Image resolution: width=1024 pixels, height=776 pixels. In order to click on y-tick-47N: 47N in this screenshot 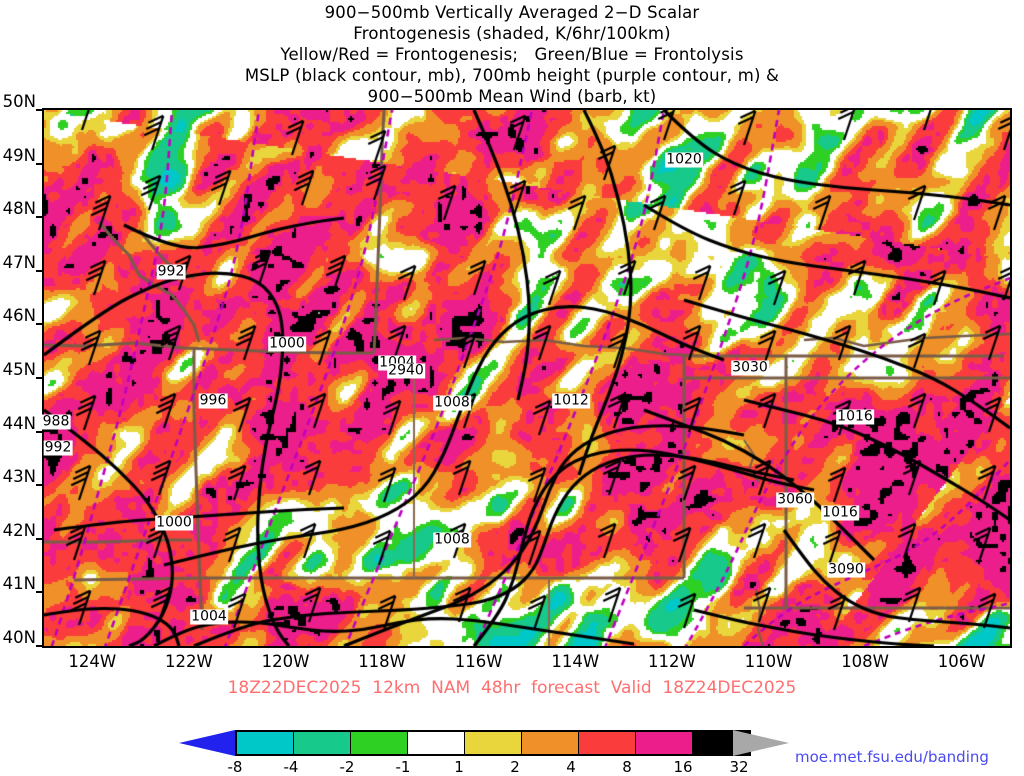, I will do `click(19, 262)`.